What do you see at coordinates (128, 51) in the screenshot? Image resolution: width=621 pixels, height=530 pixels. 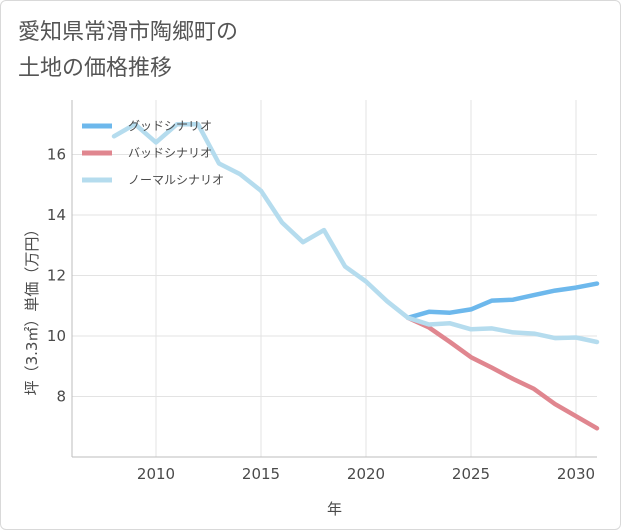 I see `chart-title: 愛知県常滑市陶郷町の 土地の価格推移` at bounding box center [128, 51].